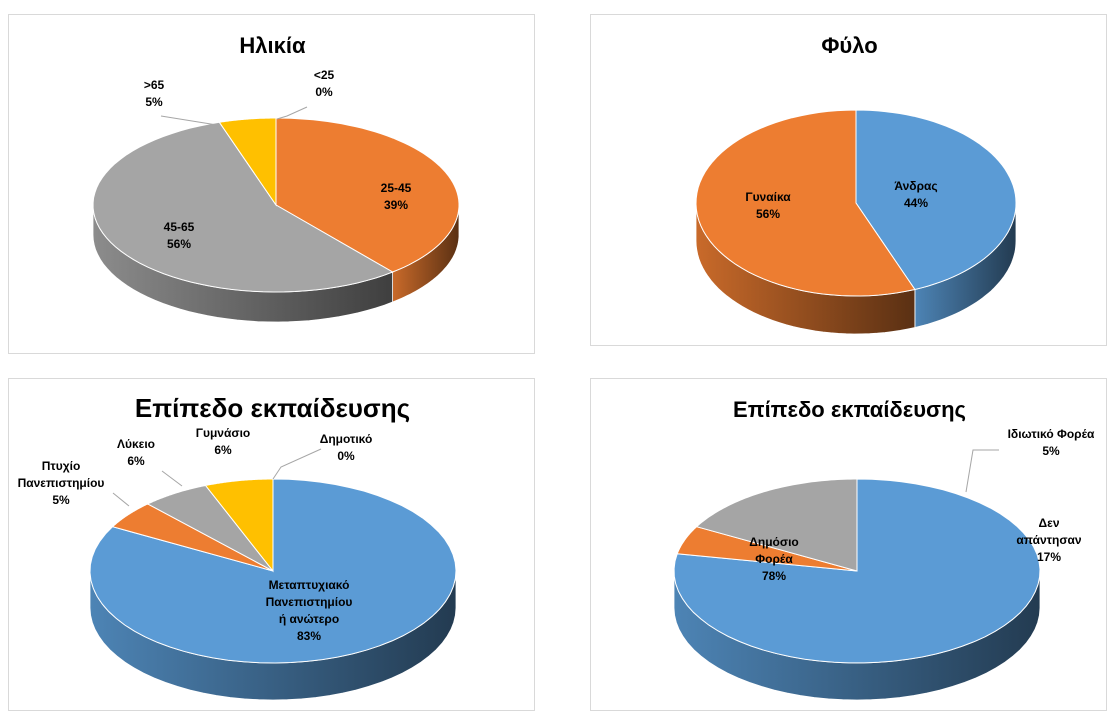 The width and height of the screenshot is (1107, 712). I want to click on data-label: >65 5%, so click(154, 93).